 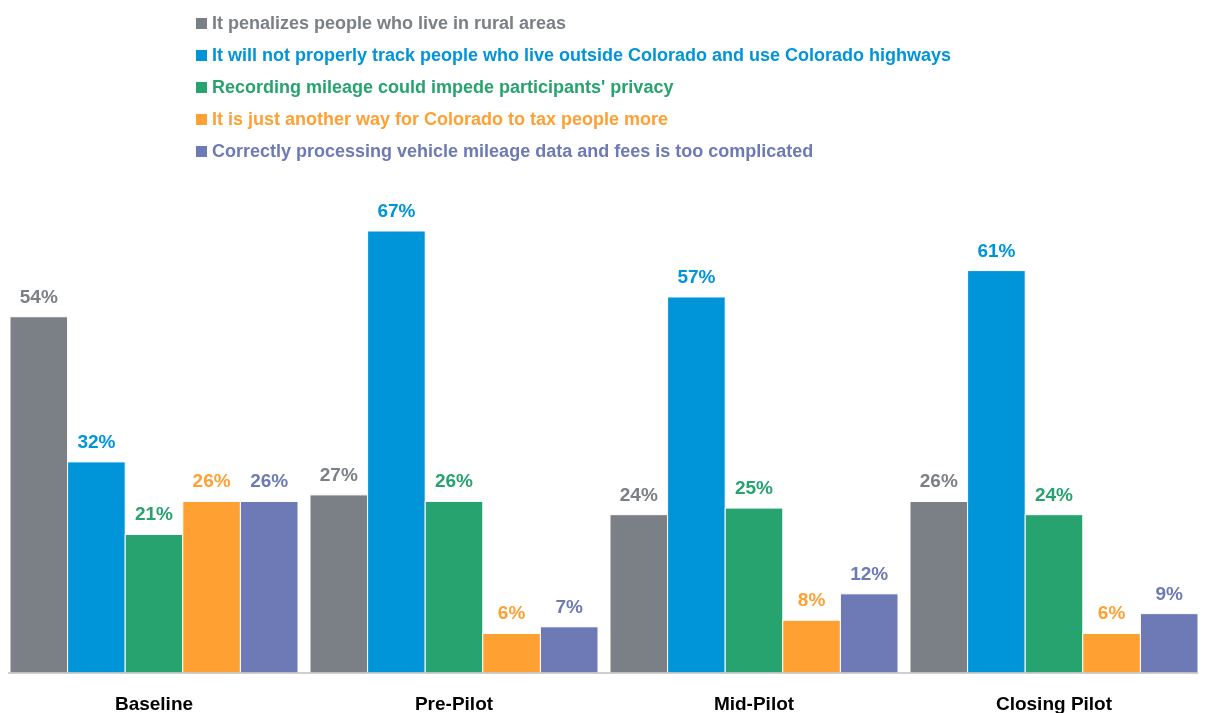 I want to click on data-label: 61%, so click(x=996, y=250).